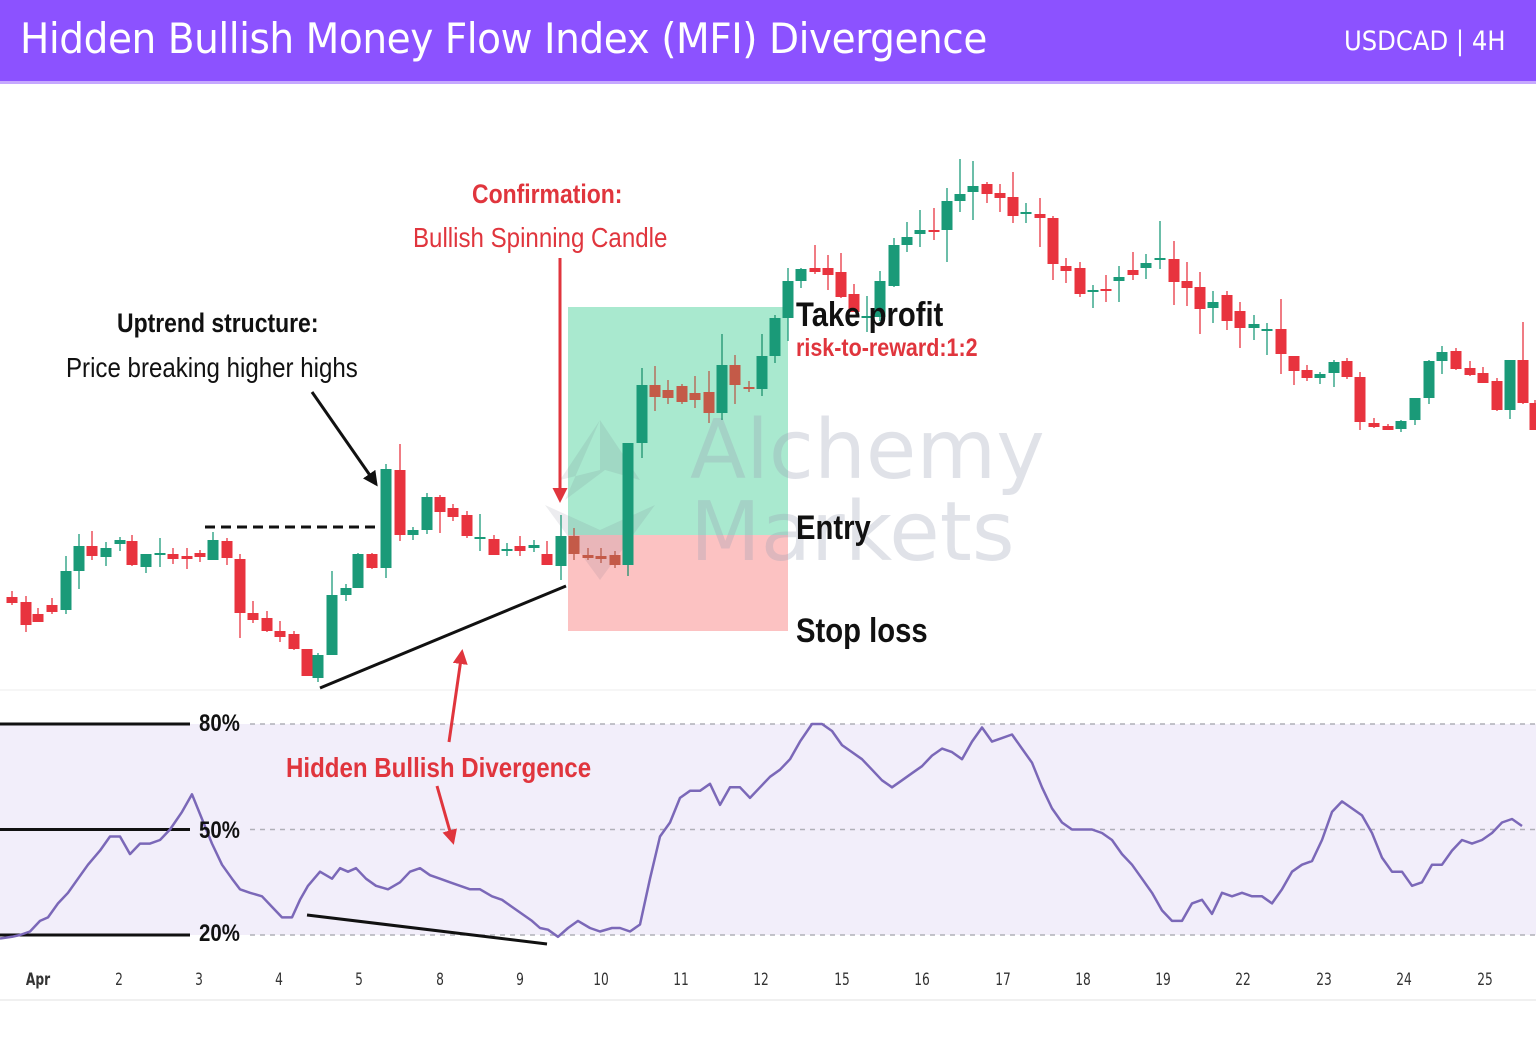 This screenshot has width=1536, height=1051. Describe the element at coordinates (1083, 980) in the screenshot. I see `x-axis-tick-label: 18` at that location.